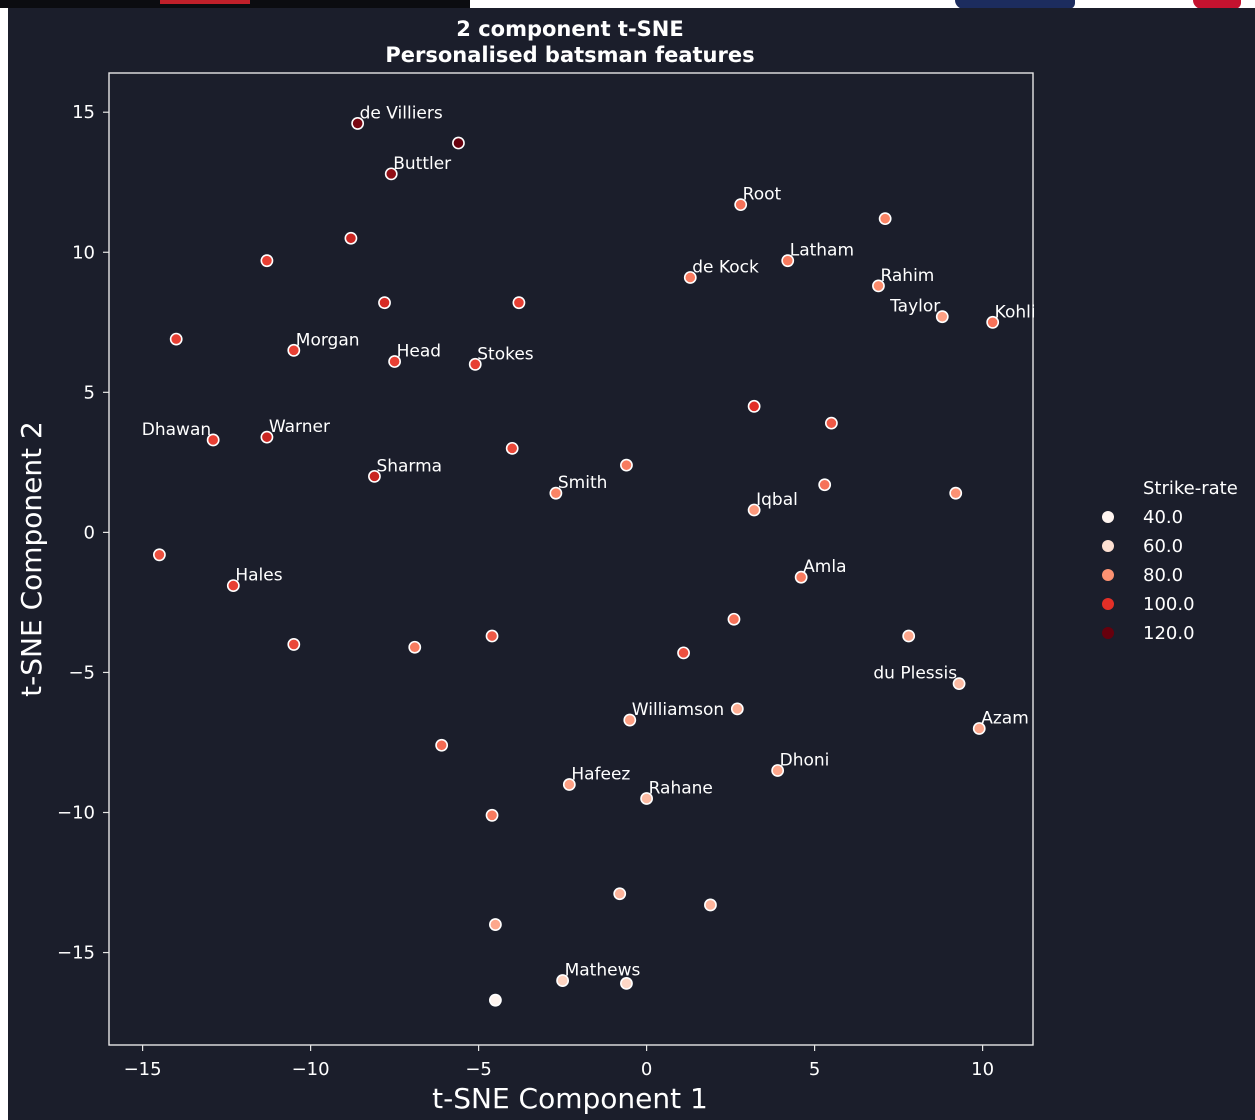  I want to click on header-logo-fragment, so click(205, 2).